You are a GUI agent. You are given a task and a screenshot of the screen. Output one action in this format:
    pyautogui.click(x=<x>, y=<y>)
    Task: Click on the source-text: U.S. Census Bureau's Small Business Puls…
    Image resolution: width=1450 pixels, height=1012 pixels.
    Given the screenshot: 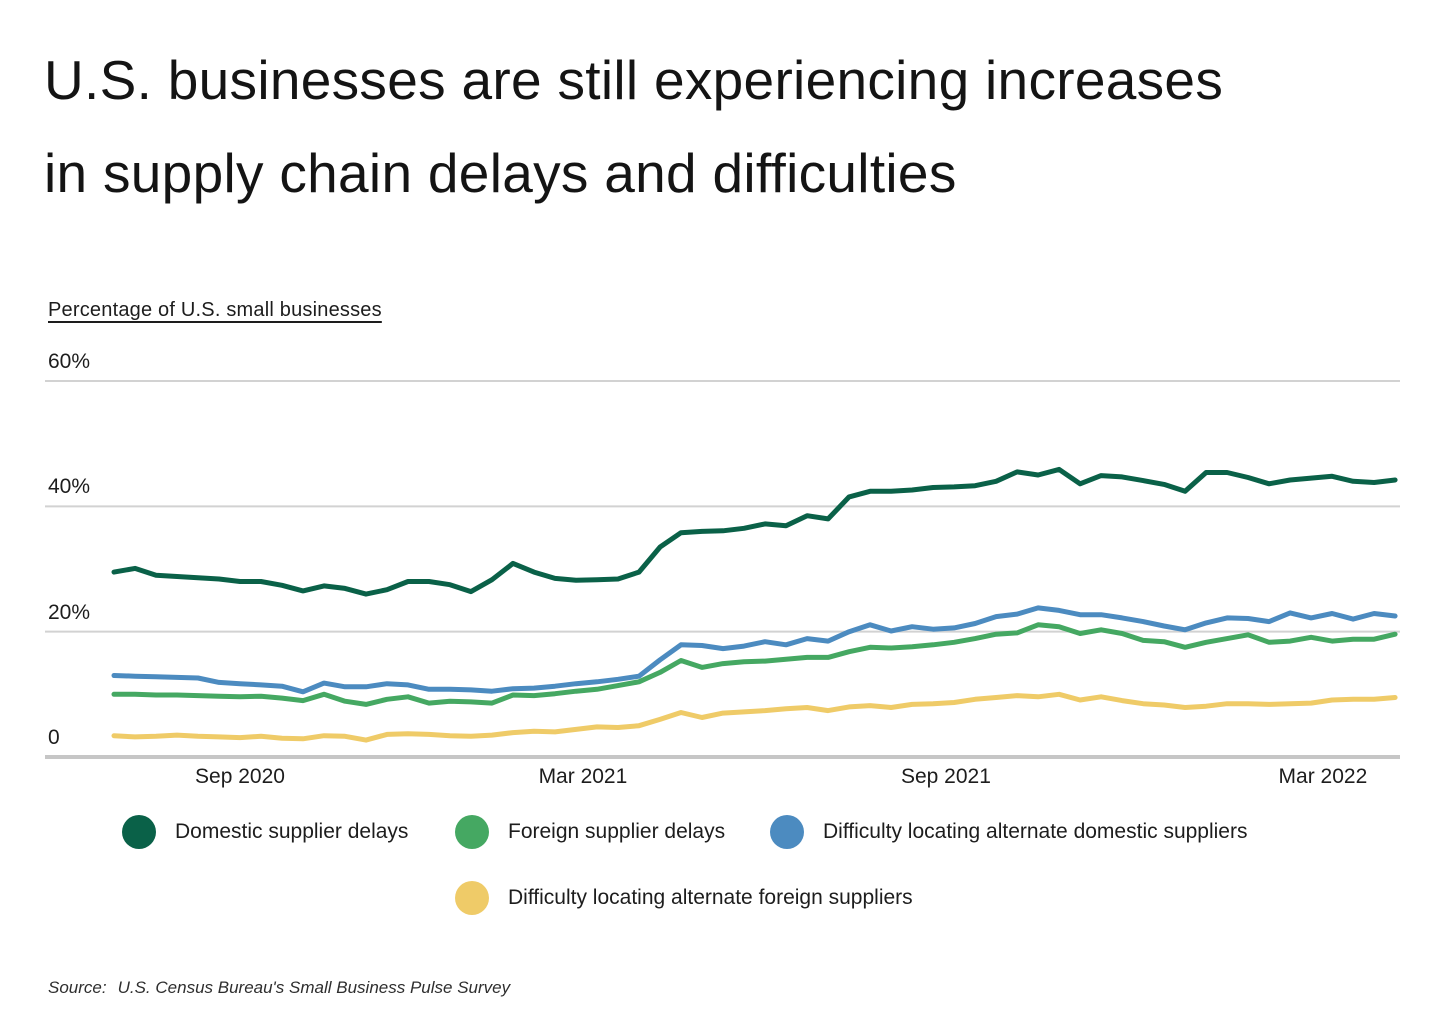 What is the action you would take?
    pyautogui.click(x=314, y=987)
    